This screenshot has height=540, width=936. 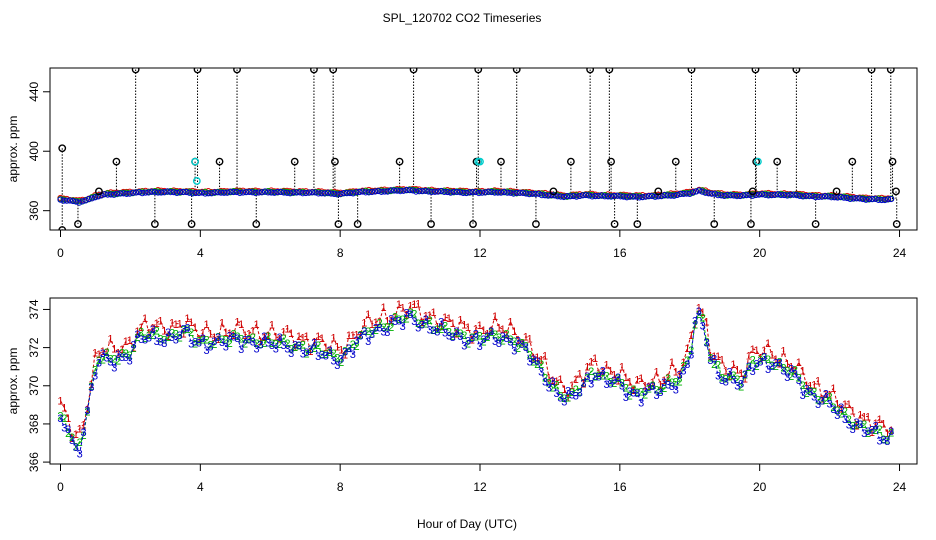 I want to click on chart-title: SPL_120702 CO2 Timeseries, so click(x=462, y=18).